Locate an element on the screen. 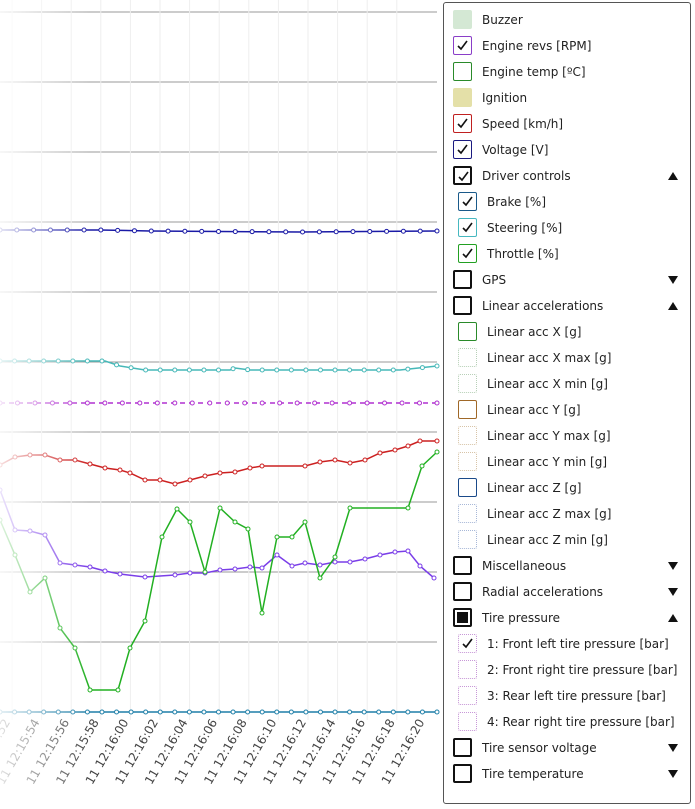 This screenshot has height=809, width=695. legend-item: Linear acc X [g] is located at coordinates (567, 332).